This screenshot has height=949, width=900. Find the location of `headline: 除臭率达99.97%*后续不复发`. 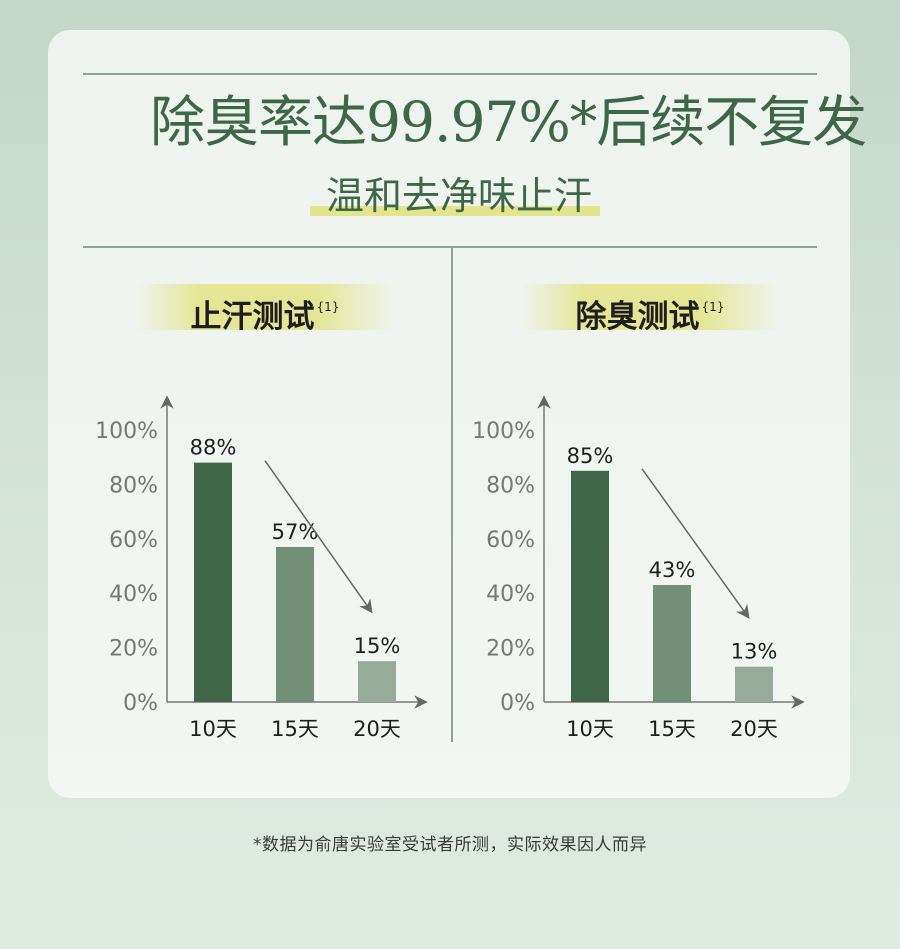

headline: 除臭率达99.97%*后续不复发 is located at coordinates (508, 122).